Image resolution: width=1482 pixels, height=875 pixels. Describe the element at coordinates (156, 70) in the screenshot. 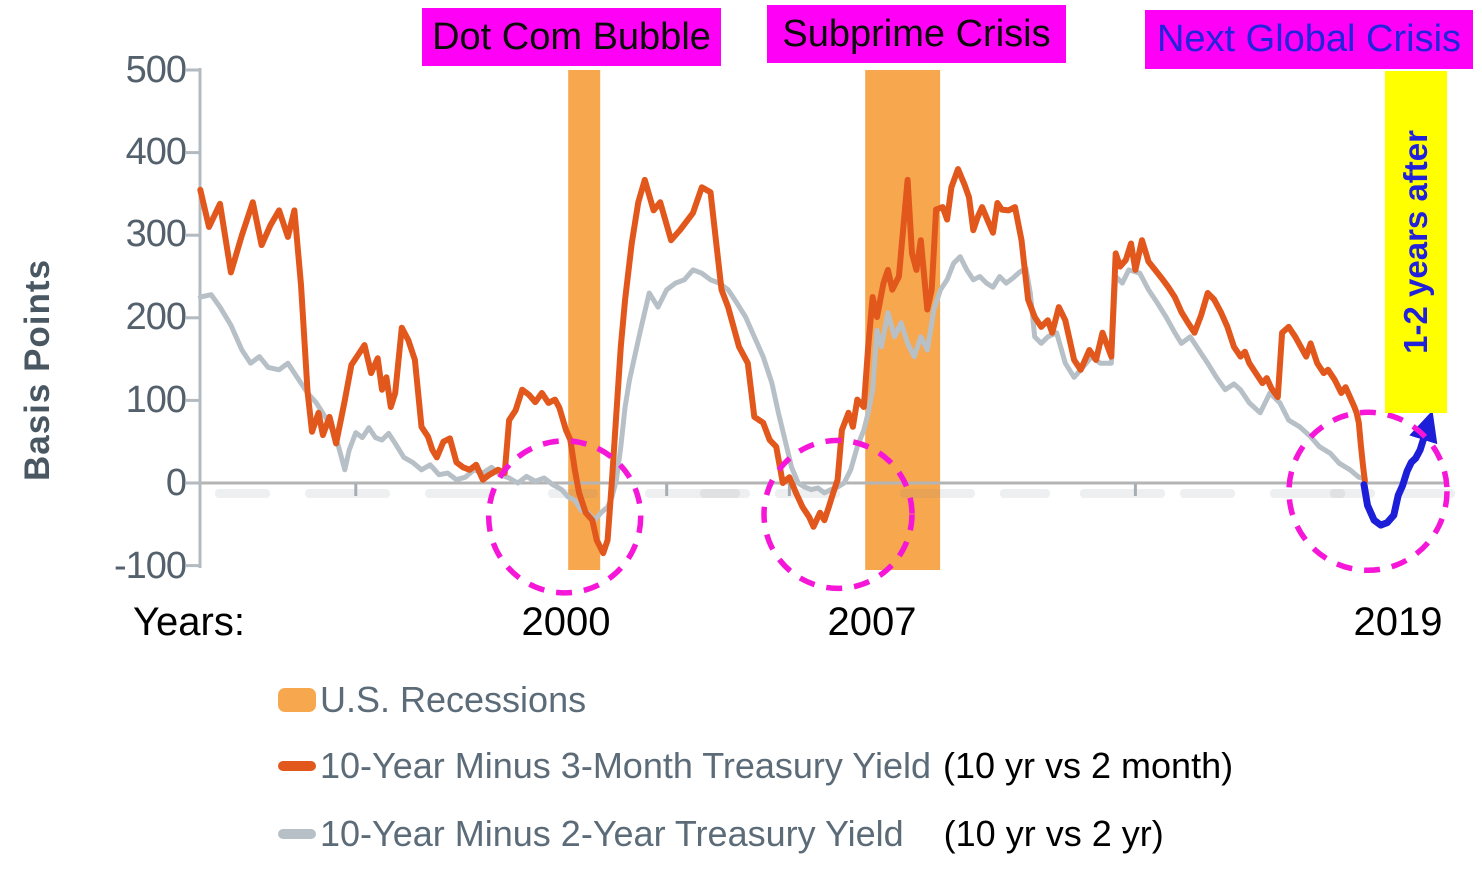

I see `y-tick-500: 500` at that location.